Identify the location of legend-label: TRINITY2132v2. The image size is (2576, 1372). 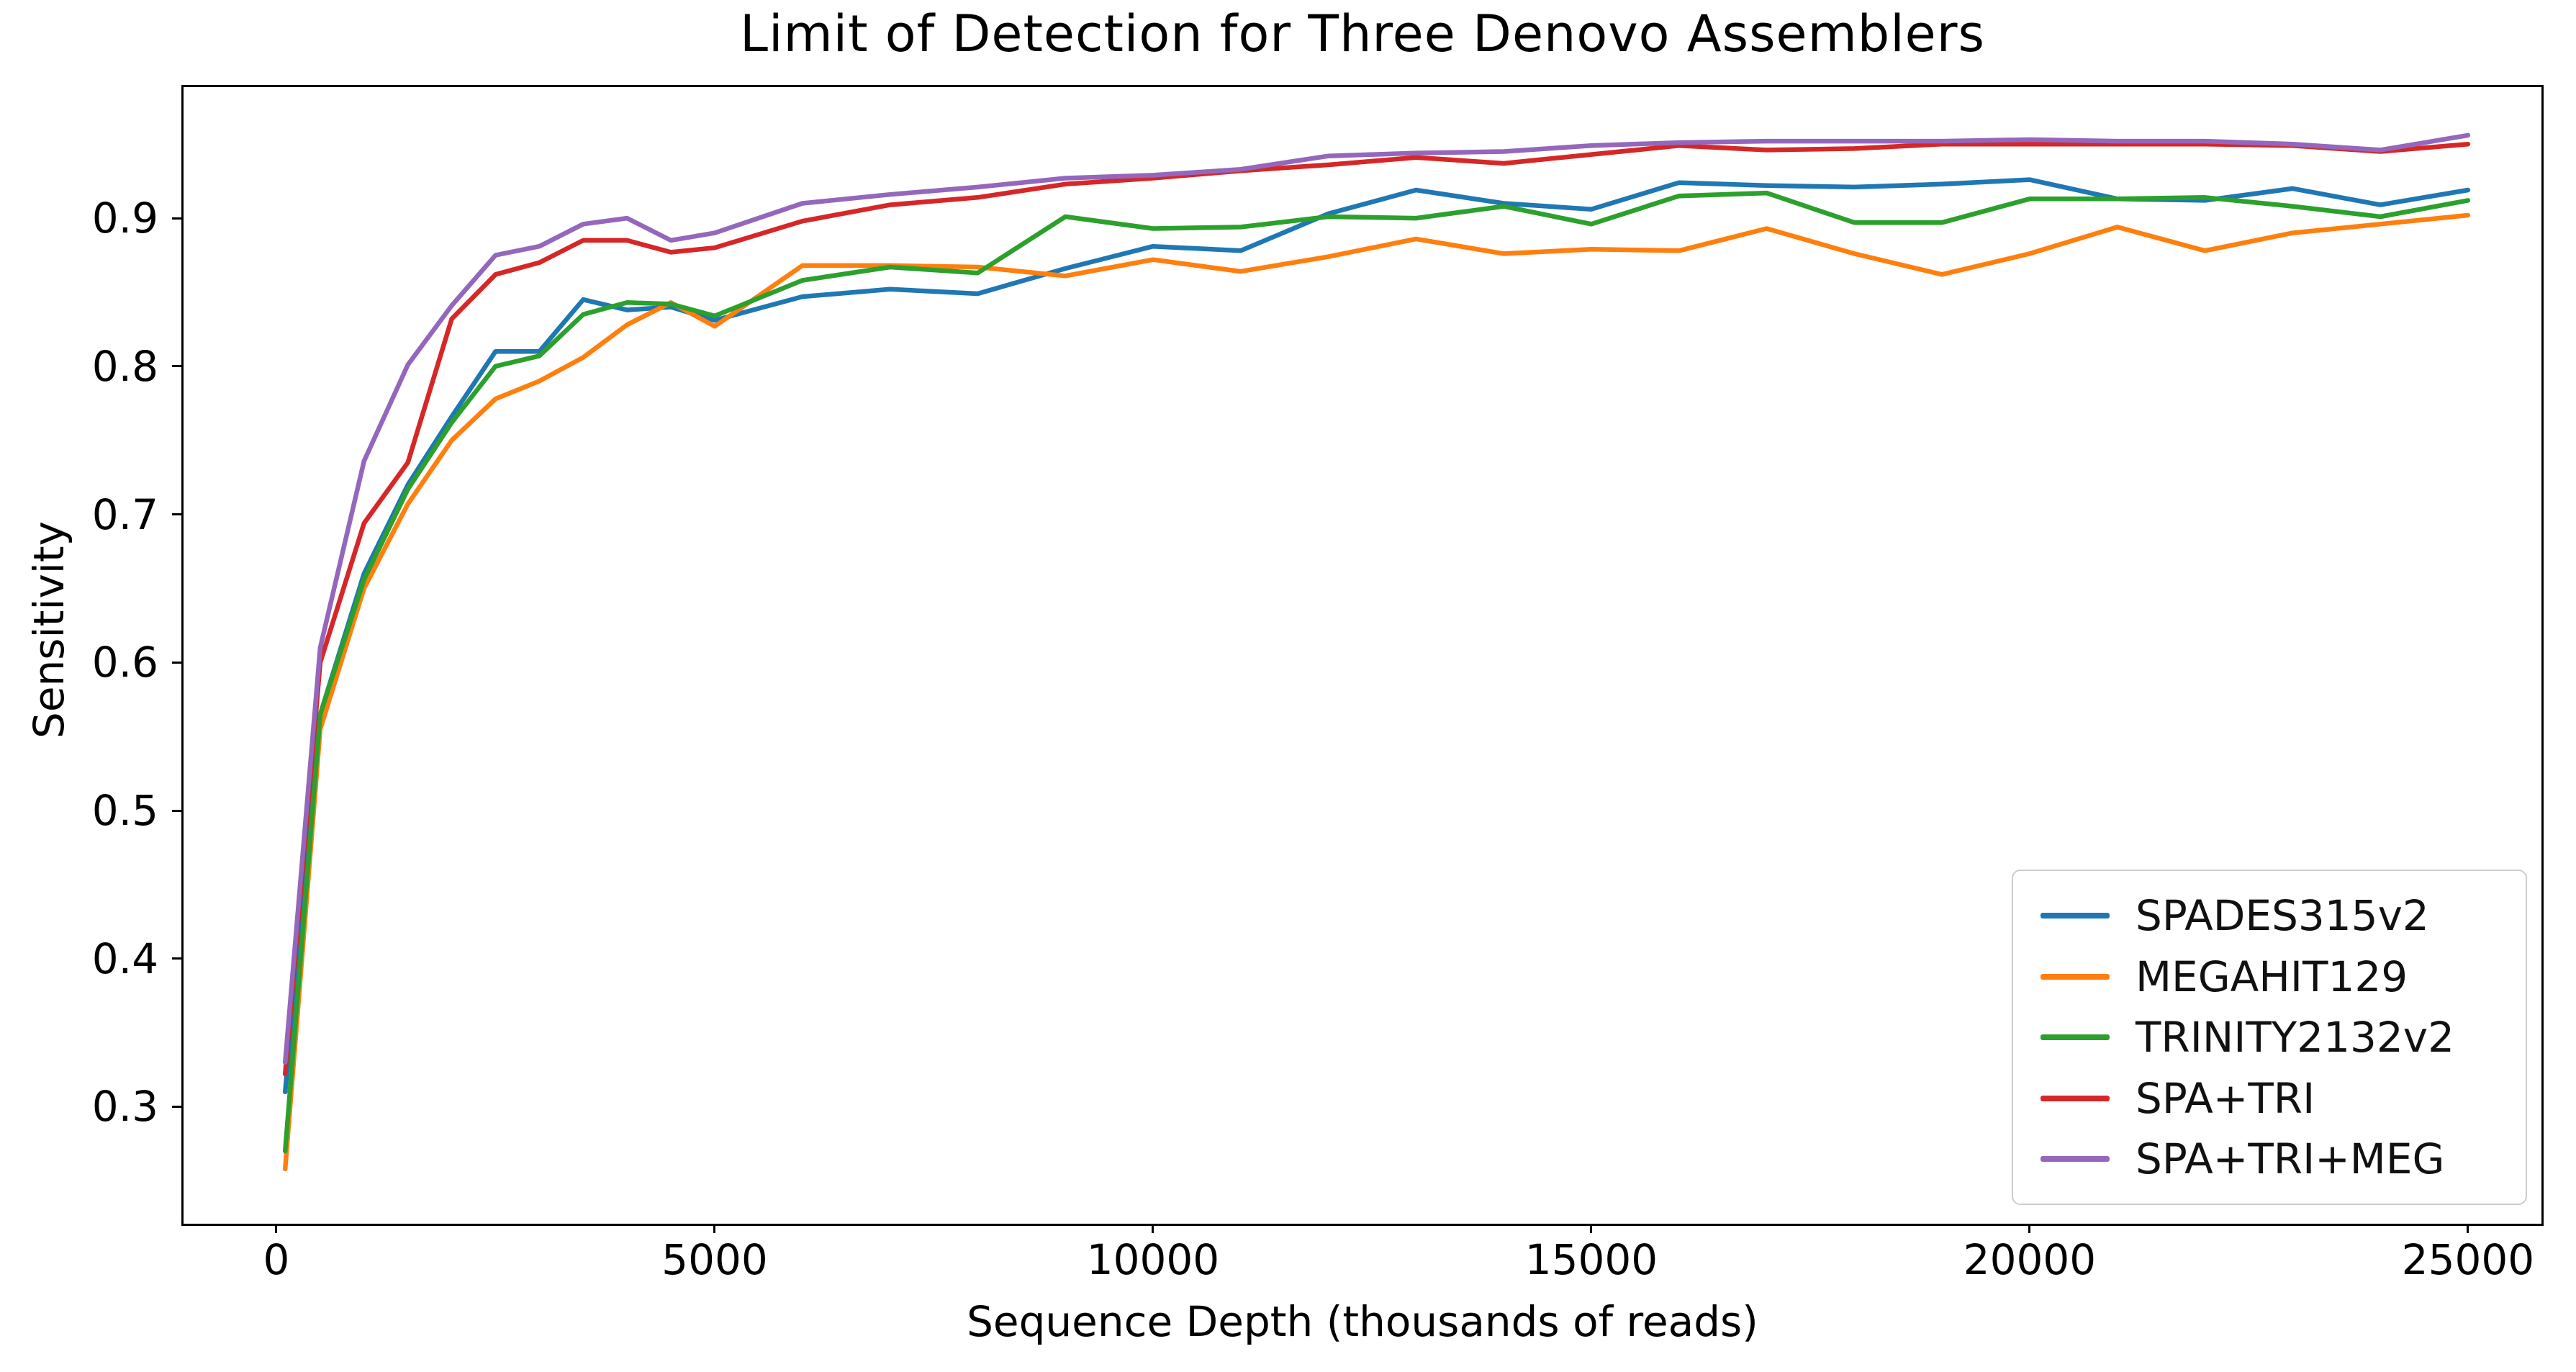
(2295, 1037).